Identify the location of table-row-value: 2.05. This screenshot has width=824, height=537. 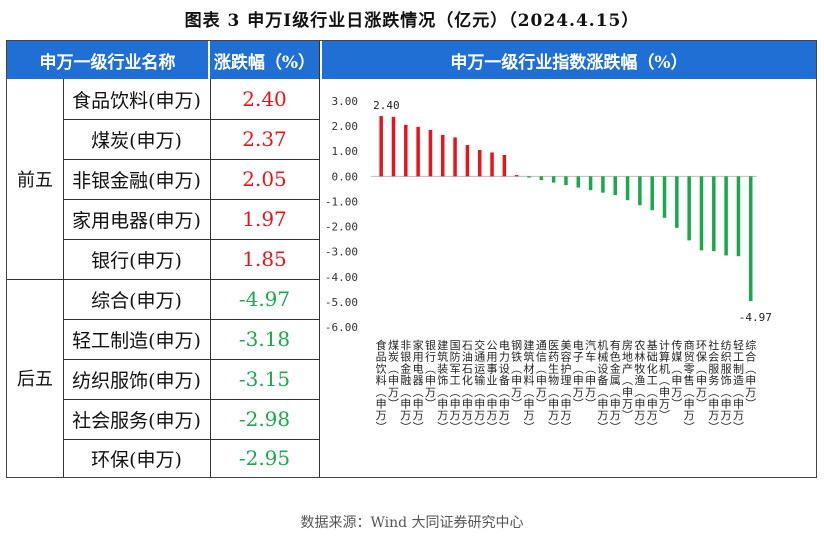
(264, 179).